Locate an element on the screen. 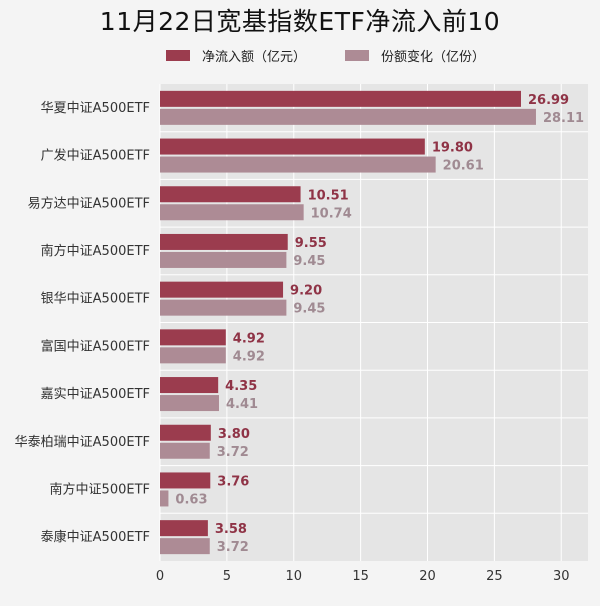 The height and width of the screenshot is (606, 600). x-tick-label-25: 25 is located at coordinates (494, 576).